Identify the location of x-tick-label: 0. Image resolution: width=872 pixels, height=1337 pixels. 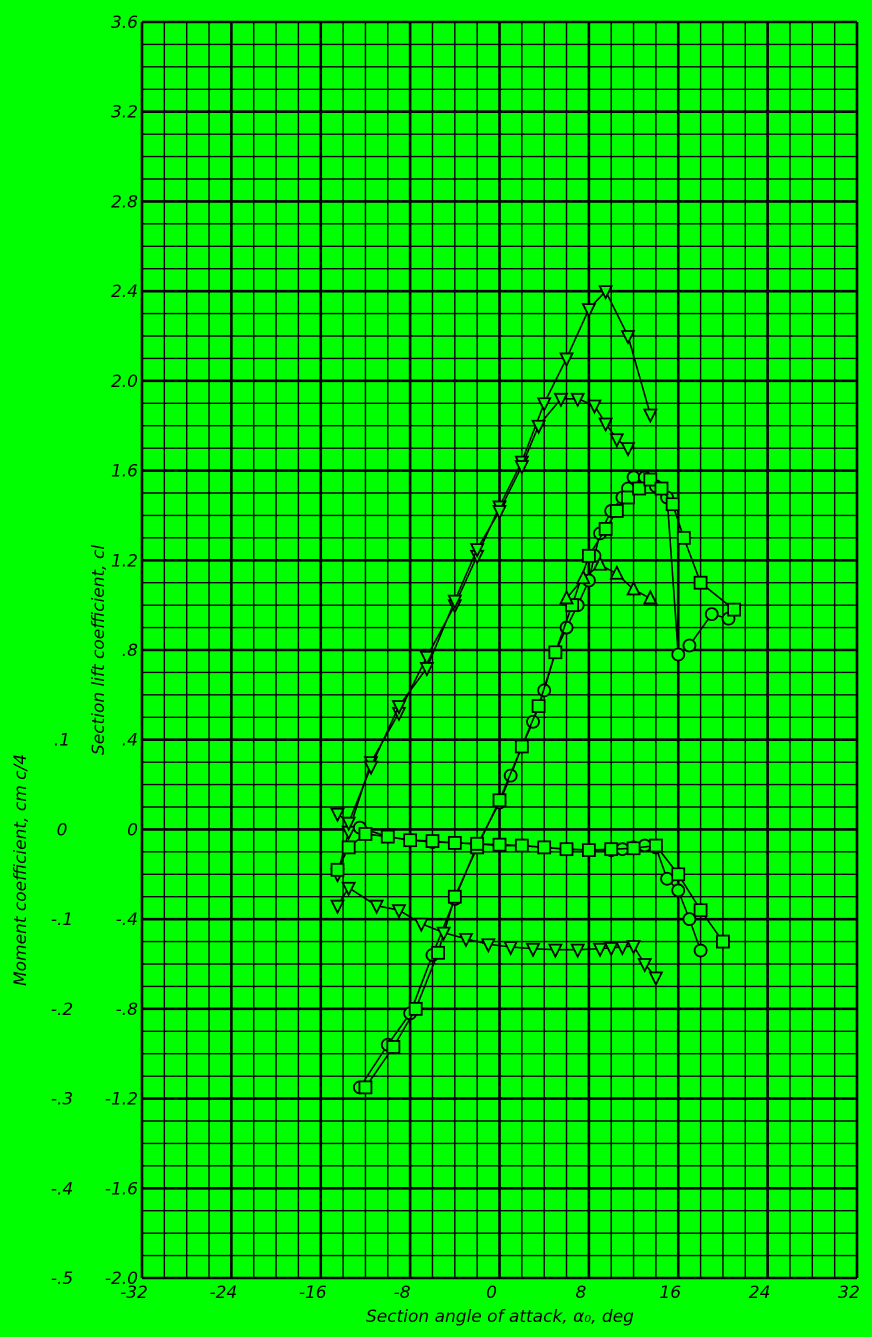
(491, 1293).